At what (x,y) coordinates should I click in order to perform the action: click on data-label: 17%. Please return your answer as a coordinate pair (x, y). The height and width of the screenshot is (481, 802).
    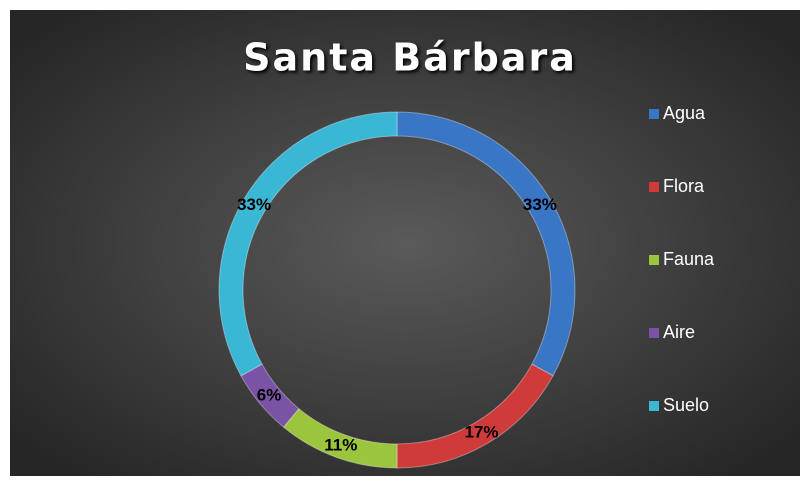
    Looking at the image, I should click on (481, 431).